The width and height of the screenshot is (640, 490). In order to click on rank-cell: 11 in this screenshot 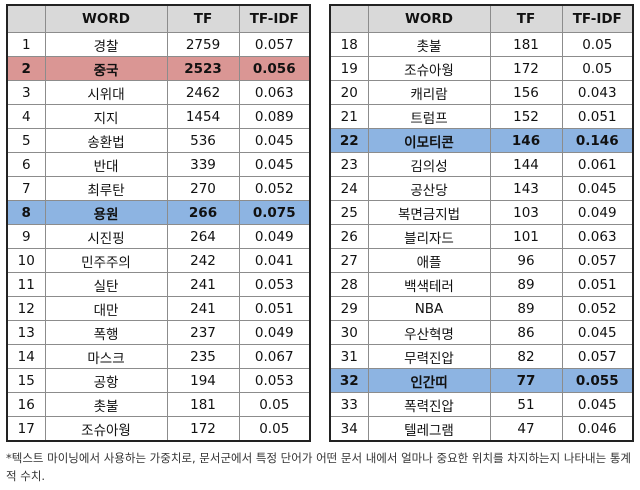, I will do `click(26, 284)`.